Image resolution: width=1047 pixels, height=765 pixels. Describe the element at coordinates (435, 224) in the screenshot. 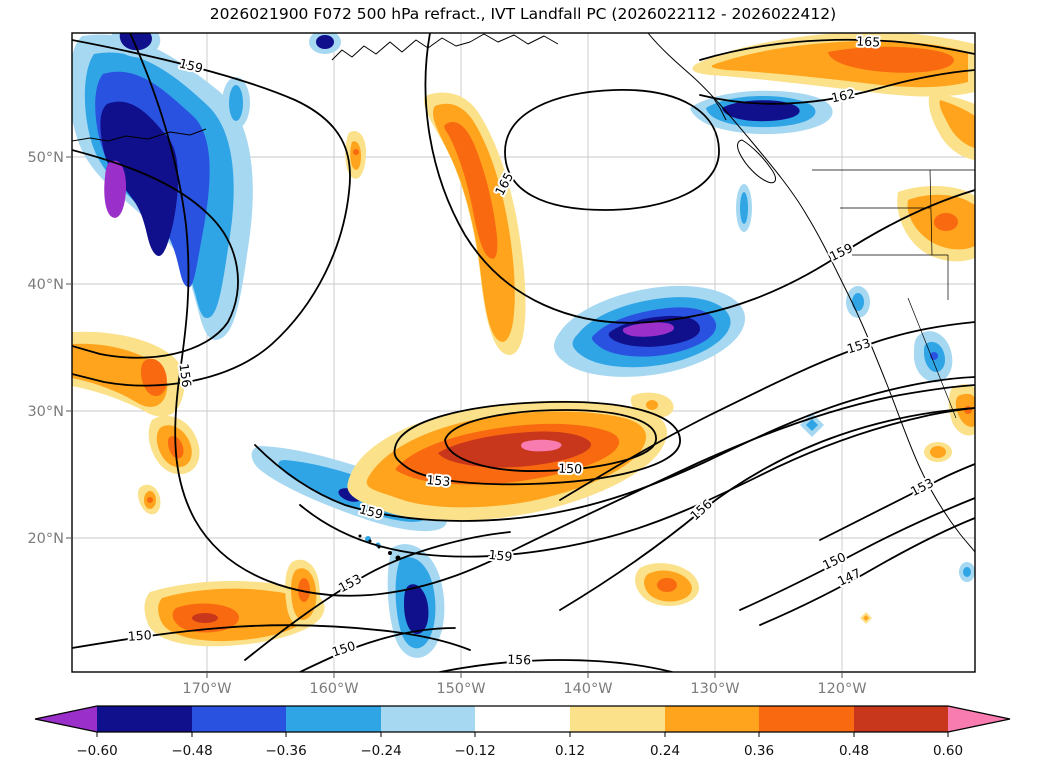

I see `positive-anomaly-central-arc` at that location.